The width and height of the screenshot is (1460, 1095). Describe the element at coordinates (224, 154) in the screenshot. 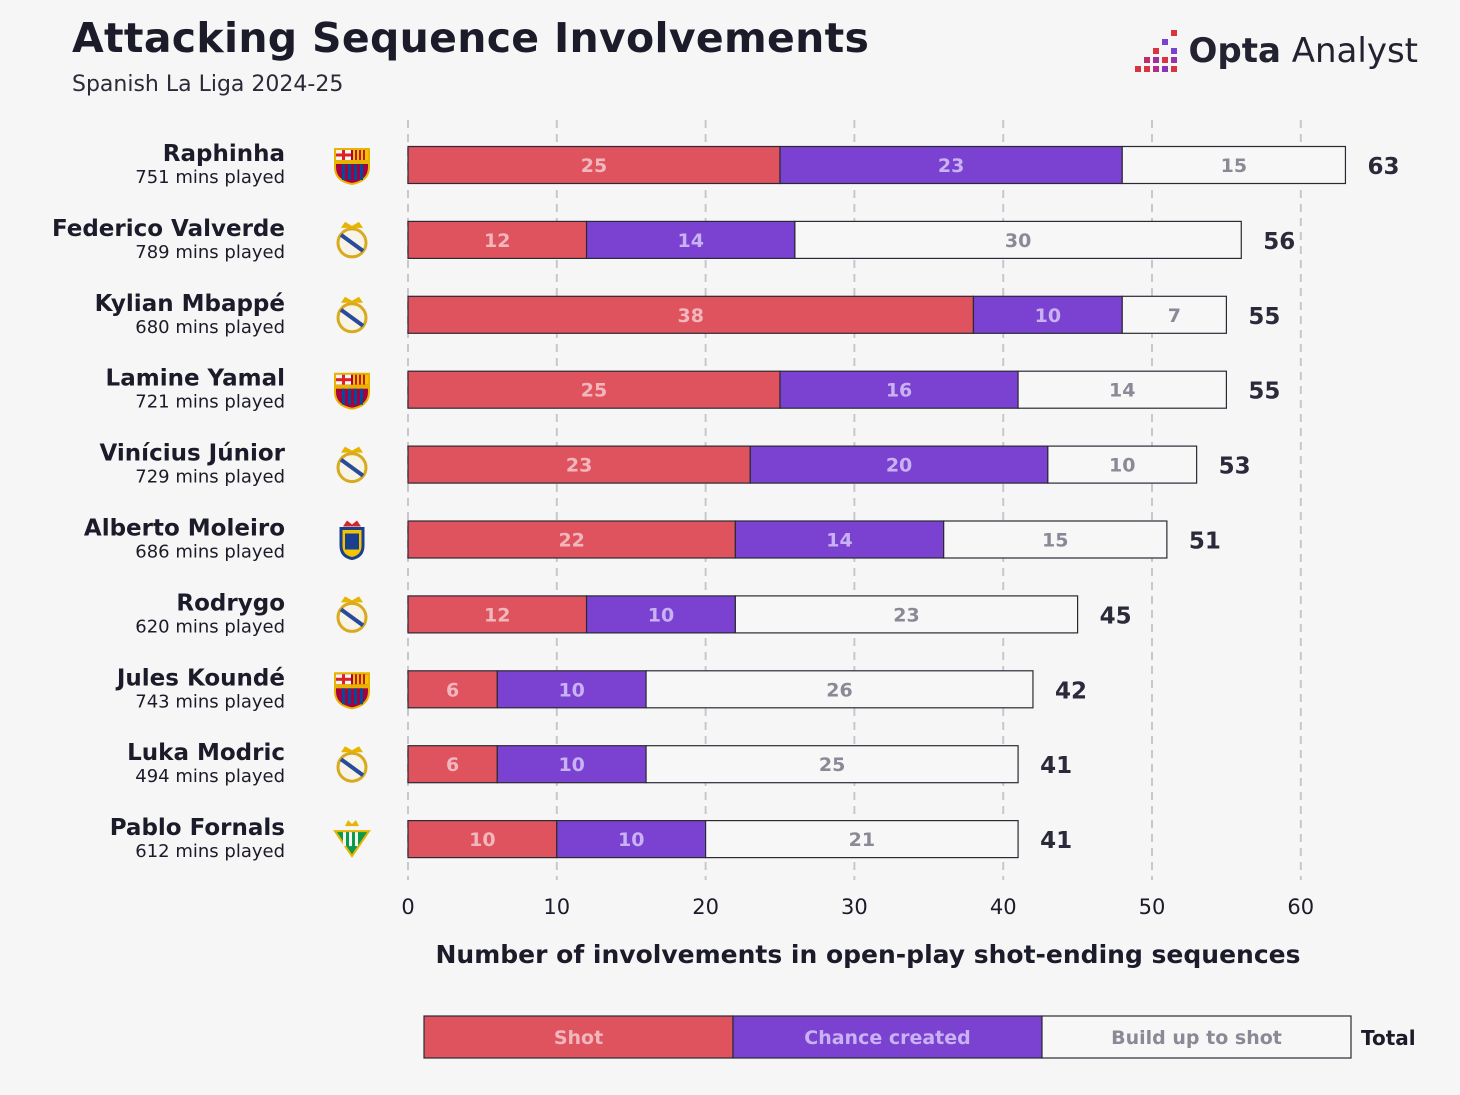

I see `player-name: Raphinha` at that location.